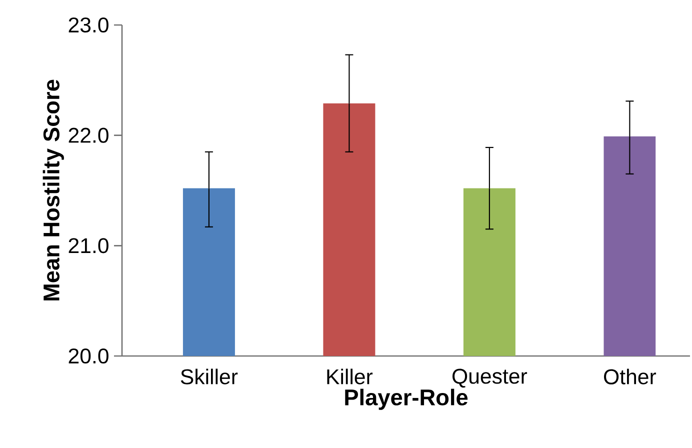 The width and height of the screenshot is (692, 448). I want to click on x-tick-label: Other, so click(630, 376).